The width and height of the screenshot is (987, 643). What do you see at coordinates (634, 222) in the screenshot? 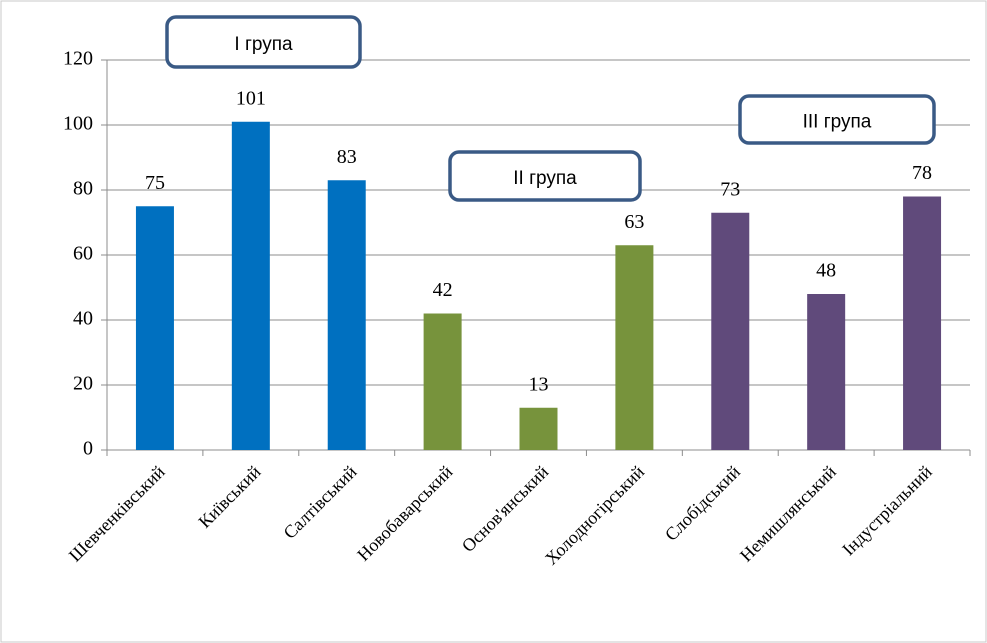
I see `value-label: 63` at bounding box center [634, 222].